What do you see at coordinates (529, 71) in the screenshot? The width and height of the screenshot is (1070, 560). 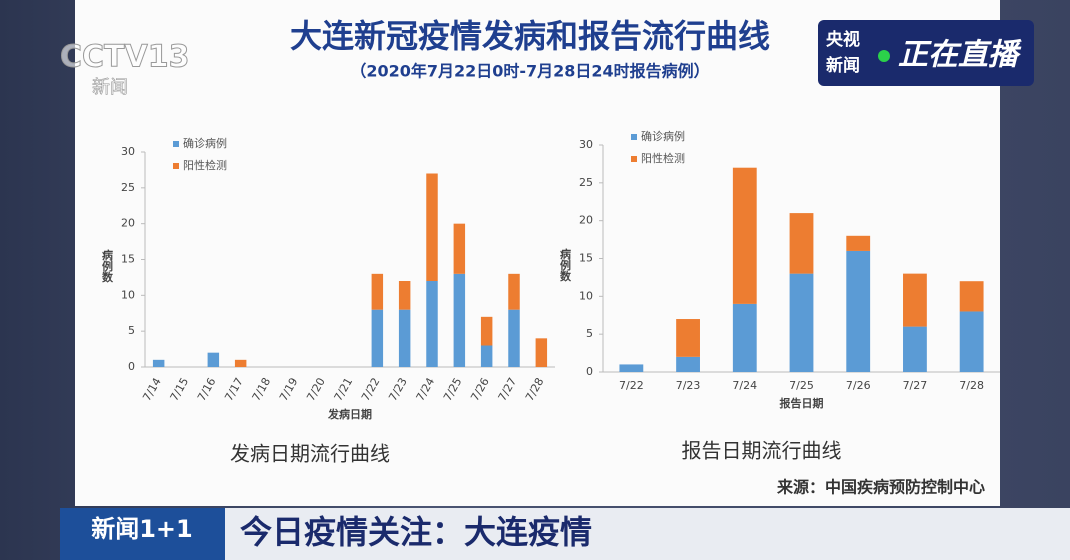 I see `slide-subtitle: （2020年7月22日0时-7月28日24时报告病例）` at bounding box center [529, 71].